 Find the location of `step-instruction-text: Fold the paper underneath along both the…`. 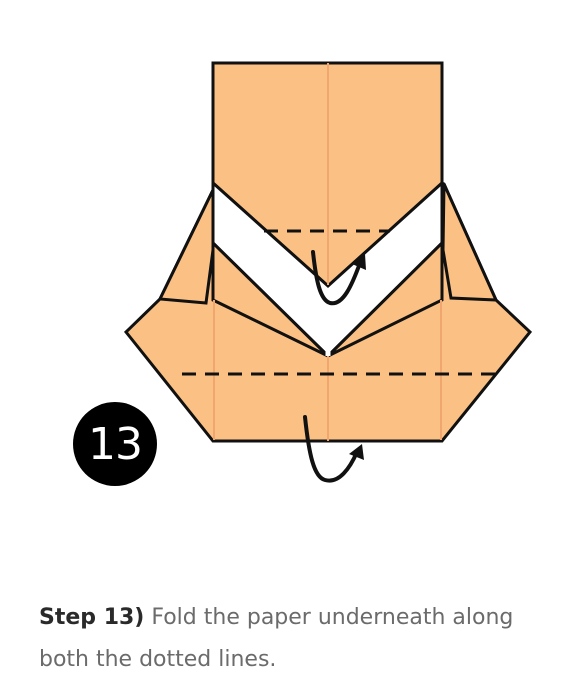

step-instruction-text: Fold the paper underneath along both the… is located at coordinates (276, 638).